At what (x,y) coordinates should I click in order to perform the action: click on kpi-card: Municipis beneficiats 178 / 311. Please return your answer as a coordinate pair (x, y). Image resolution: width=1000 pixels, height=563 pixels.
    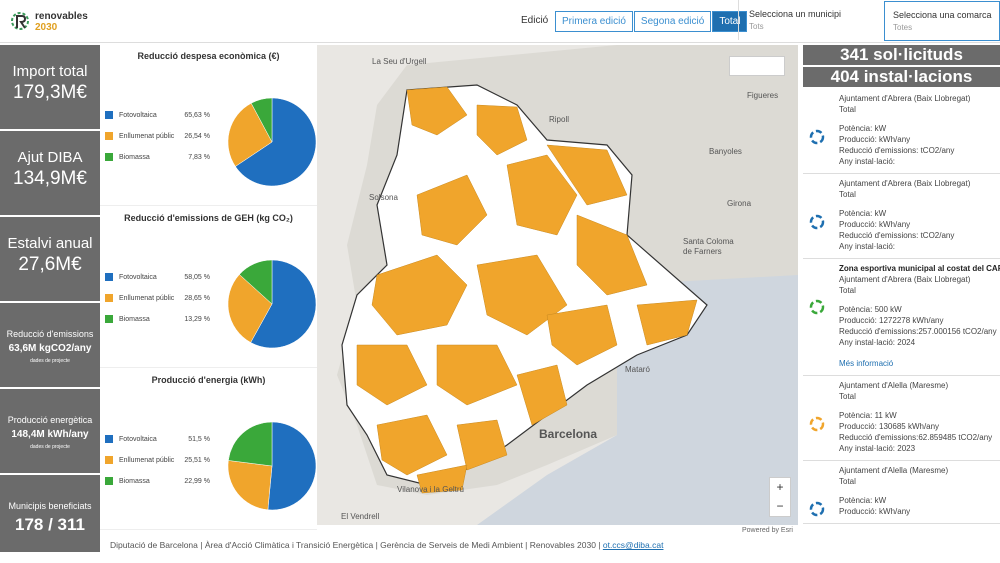
    Looking at the image, I should click on (50, 513).